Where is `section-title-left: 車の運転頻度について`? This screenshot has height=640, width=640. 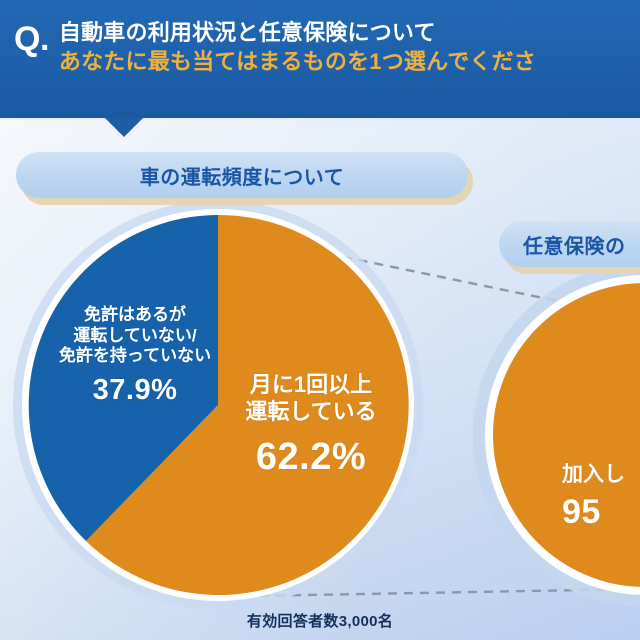 section-title-left: 車の運転頻度について is located at coordinates (242, 175).